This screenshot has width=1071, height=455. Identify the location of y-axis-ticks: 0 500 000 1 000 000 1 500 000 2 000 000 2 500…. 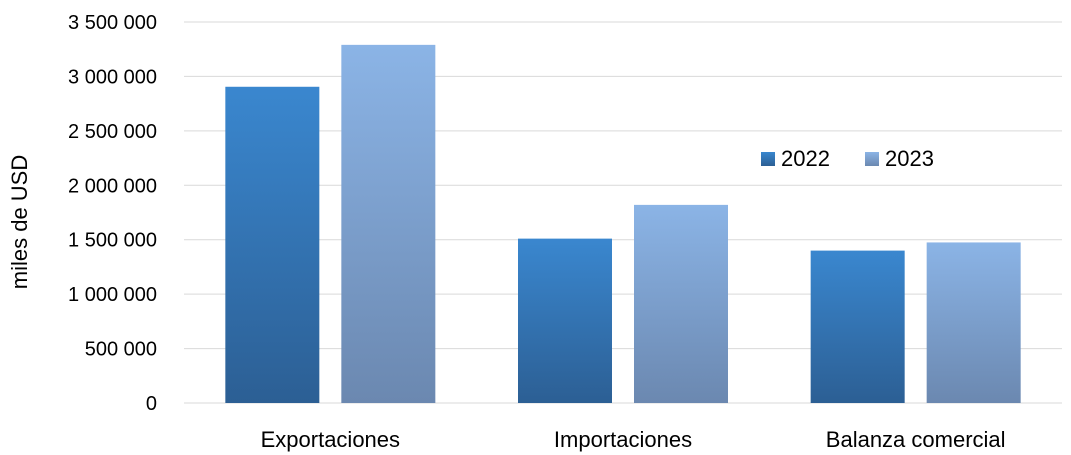
(112, 213).